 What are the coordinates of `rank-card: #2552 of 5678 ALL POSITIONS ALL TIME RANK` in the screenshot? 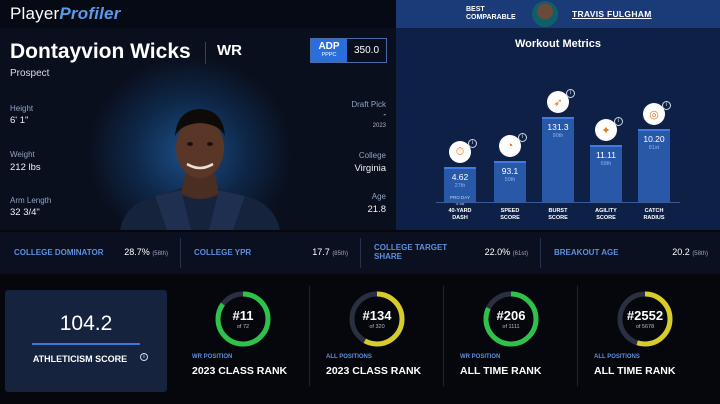 It's located at (645, 339).